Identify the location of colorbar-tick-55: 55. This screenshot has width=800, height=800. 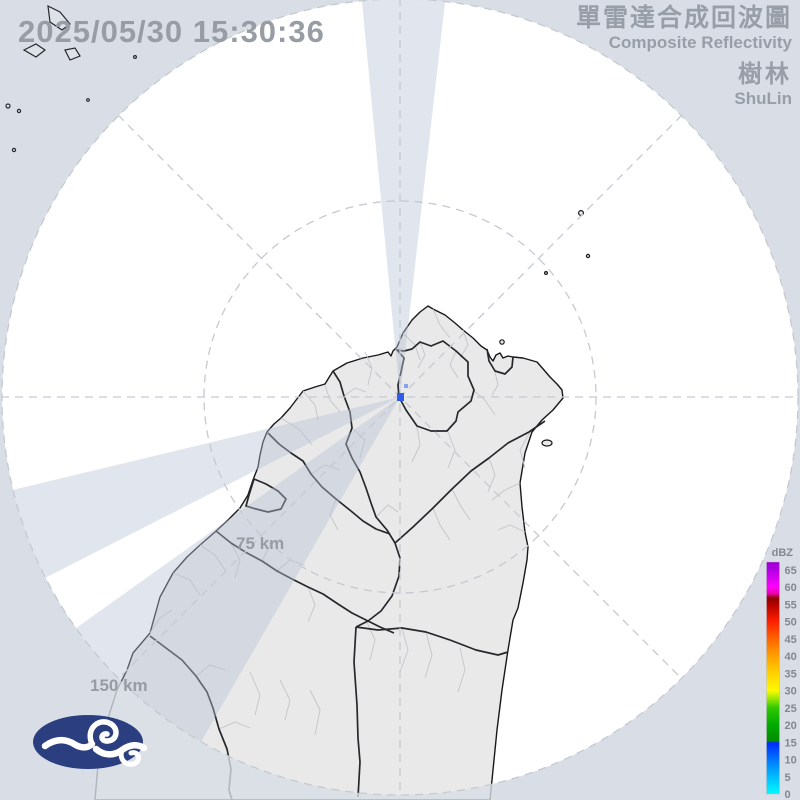
(791, 605).